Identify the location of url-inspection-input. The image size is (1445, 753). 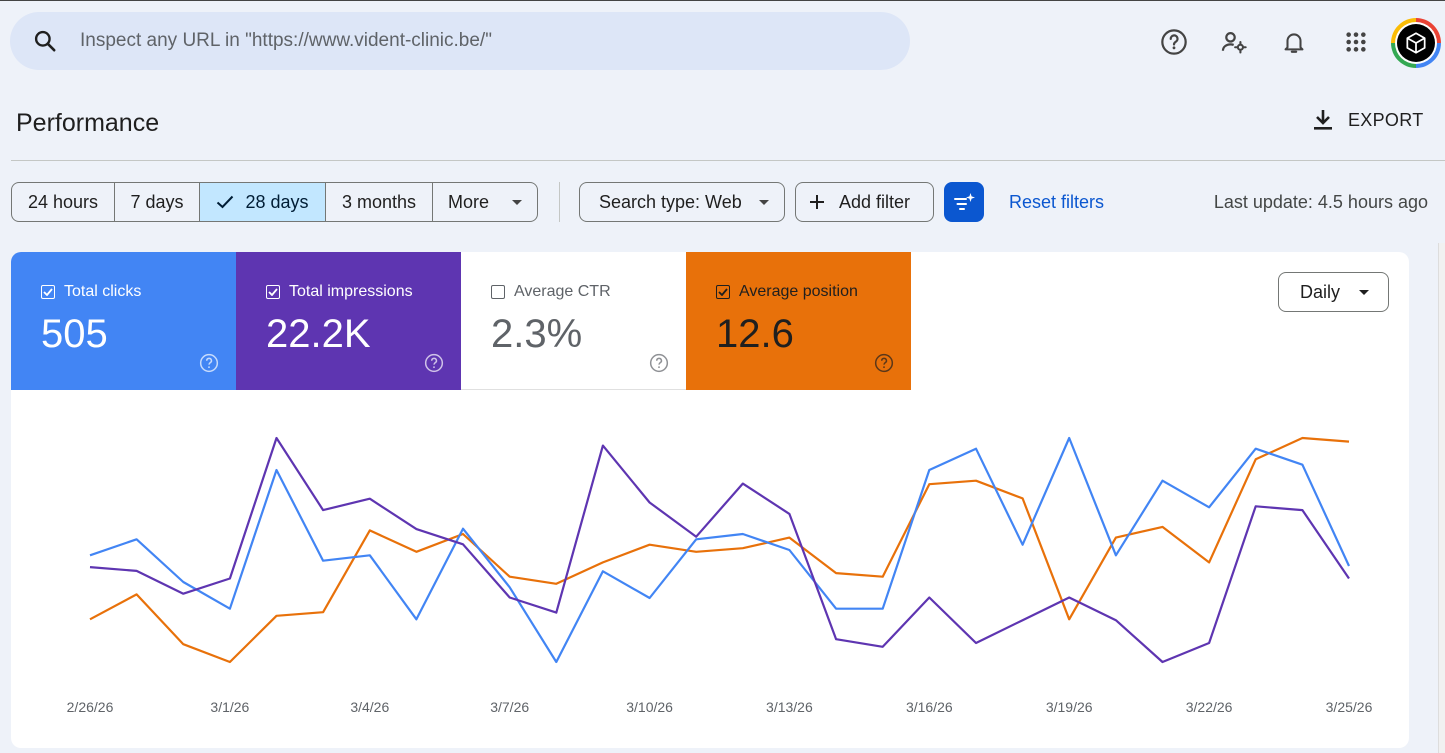
(470, 41).